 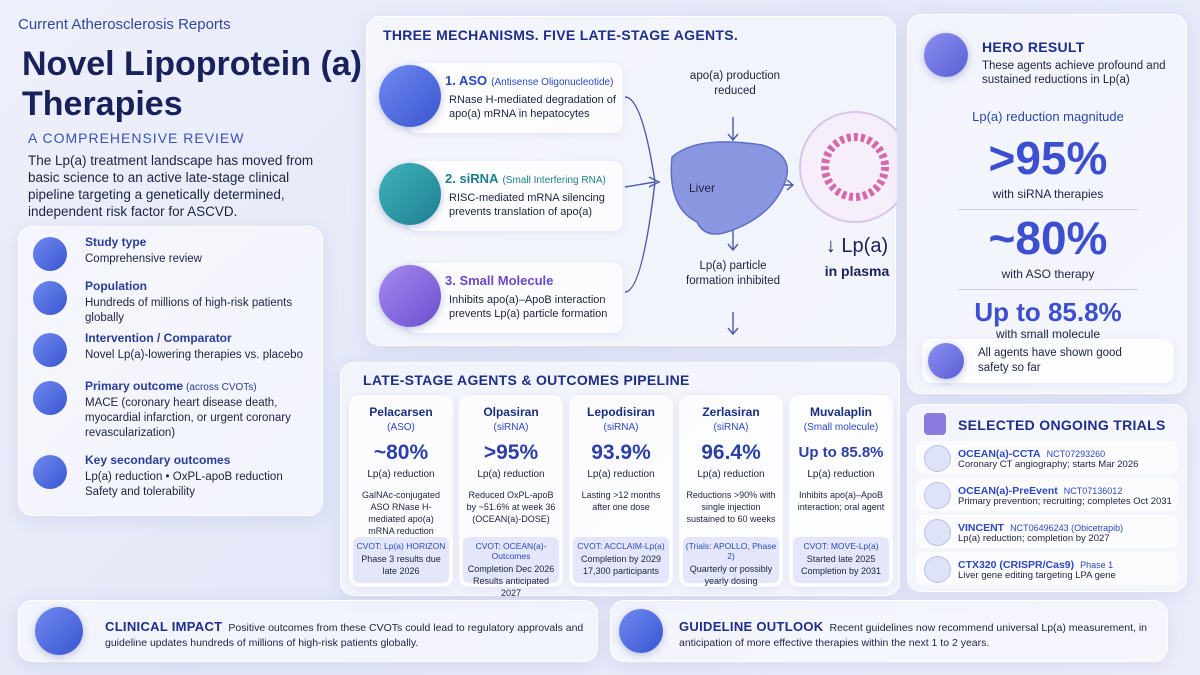 I want to click on mechanism-name: 3. Small Molecule, so click(x=535, y=280).